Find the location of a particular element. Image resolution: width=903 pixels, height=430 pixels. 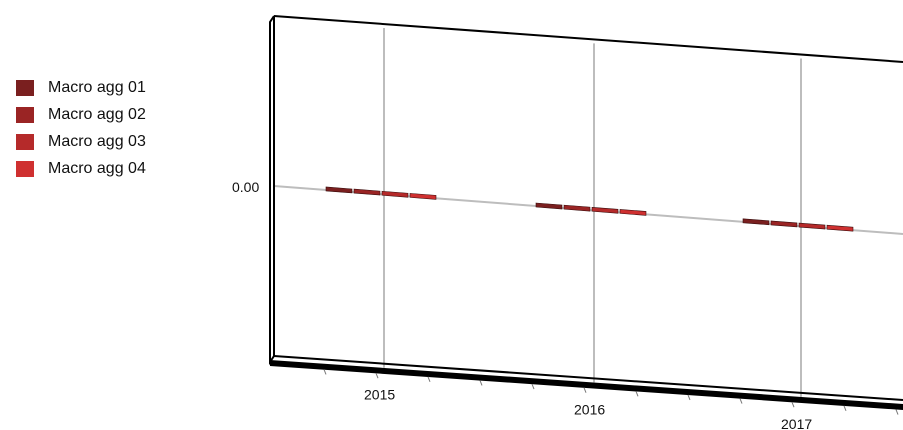

legend-item-4: Macro agg 04 is located at coordinates (81, 168).